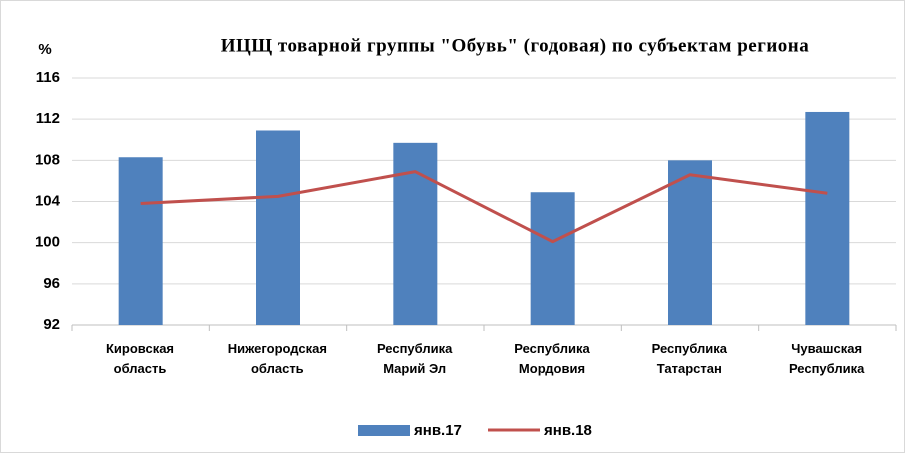  I want to click on x-tick-label: Республика Марий Эл, so click(414, 358).